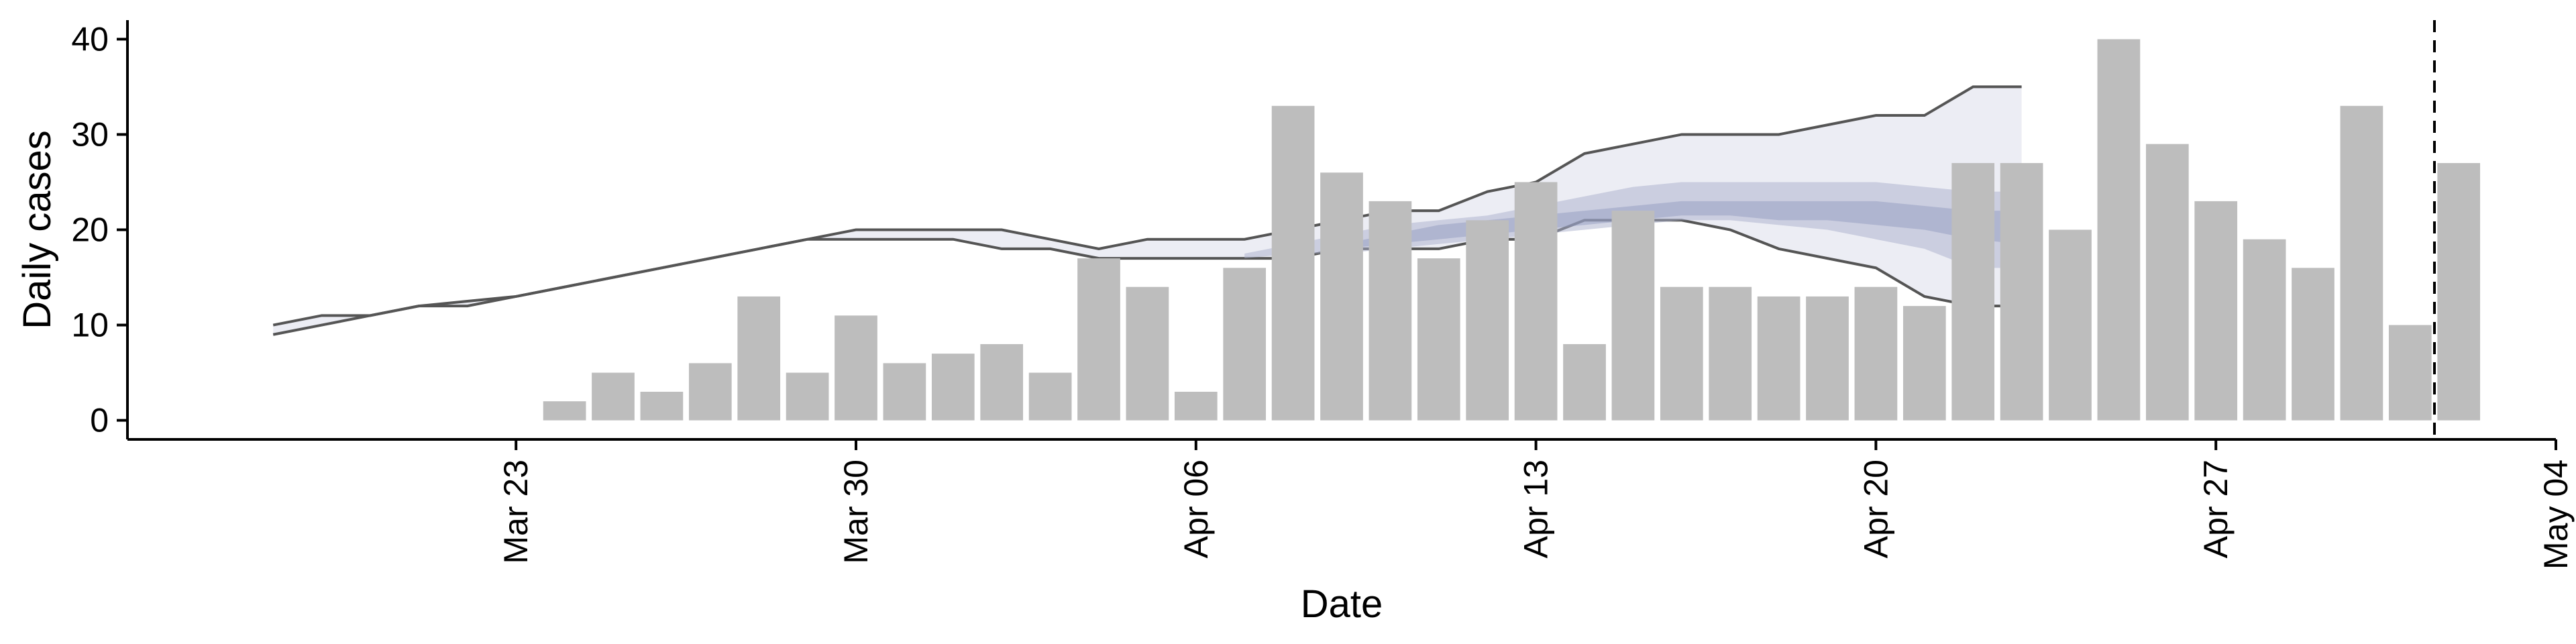 The image size is (2576, 644). Describe the element at coordinates (1147, 277) in the screenshot. I see `fitted-band-lower-line` at that location.